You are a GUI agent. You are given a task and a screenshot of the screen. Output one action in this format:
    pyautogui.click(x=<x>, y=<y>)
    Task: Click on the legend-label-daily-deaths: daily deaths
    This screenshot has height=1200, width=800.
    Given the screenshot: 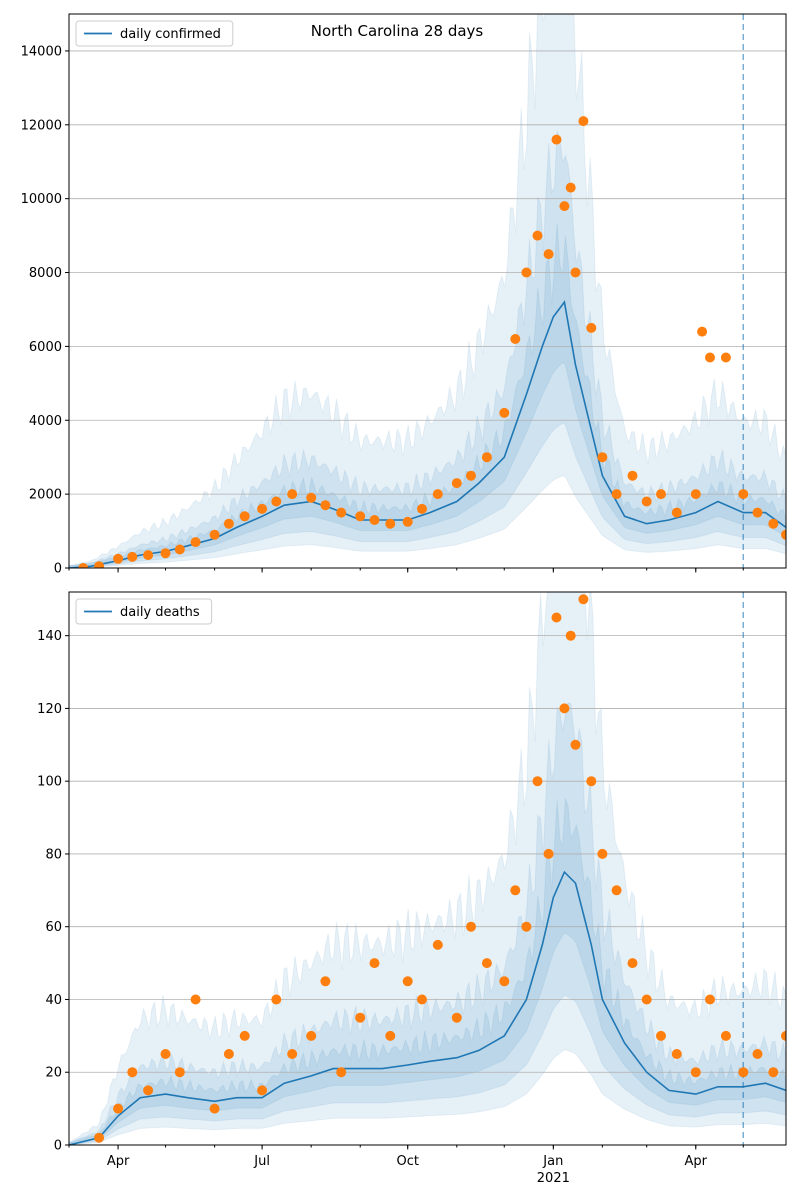 What is the action you would take?
    pyautogui.click(x=160, y=612)
    